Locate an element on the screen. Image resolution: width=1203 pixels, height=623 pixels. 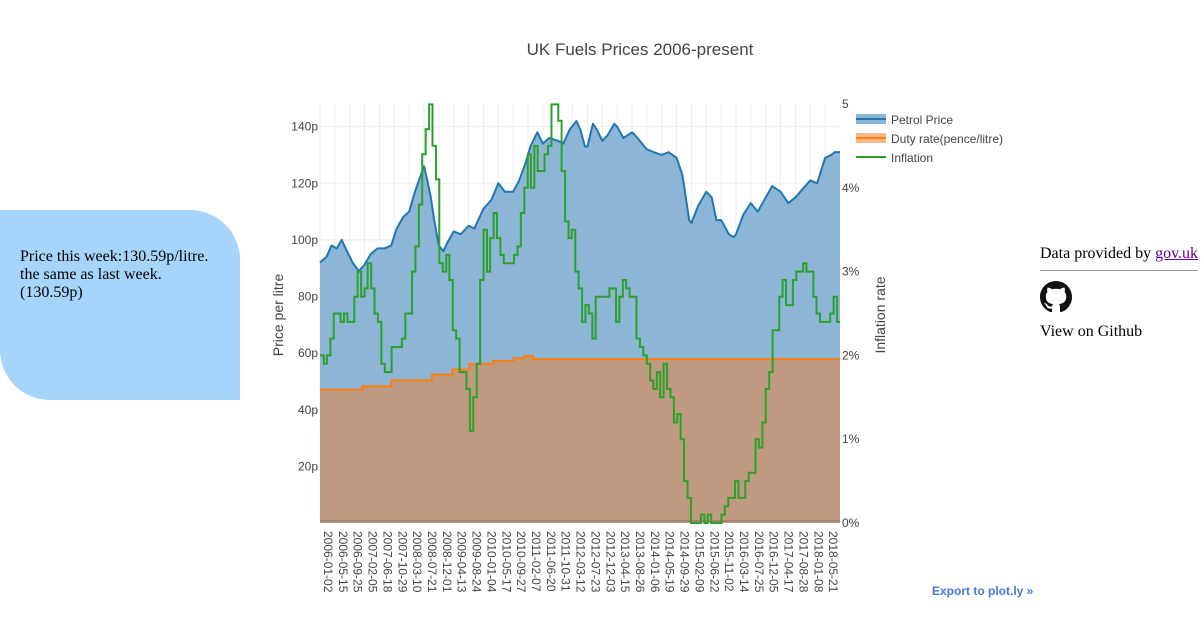
x-tick-label: 2016-07-25 is located at coordinates (759, 562).